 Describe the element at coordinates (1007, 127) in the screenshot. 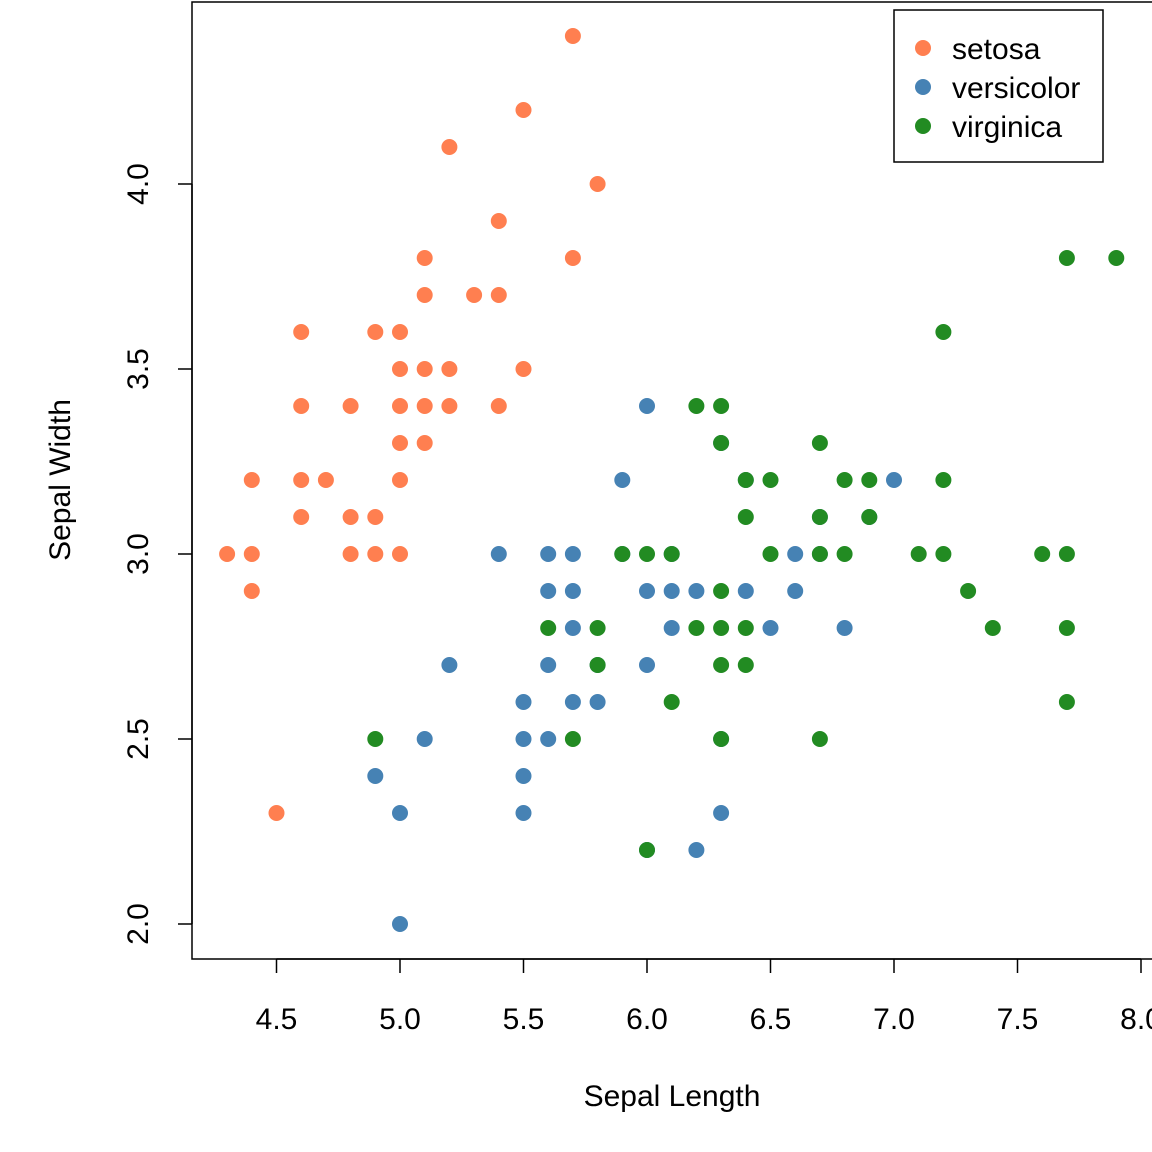

I see `legend-label-virginica: virginica` at that location.